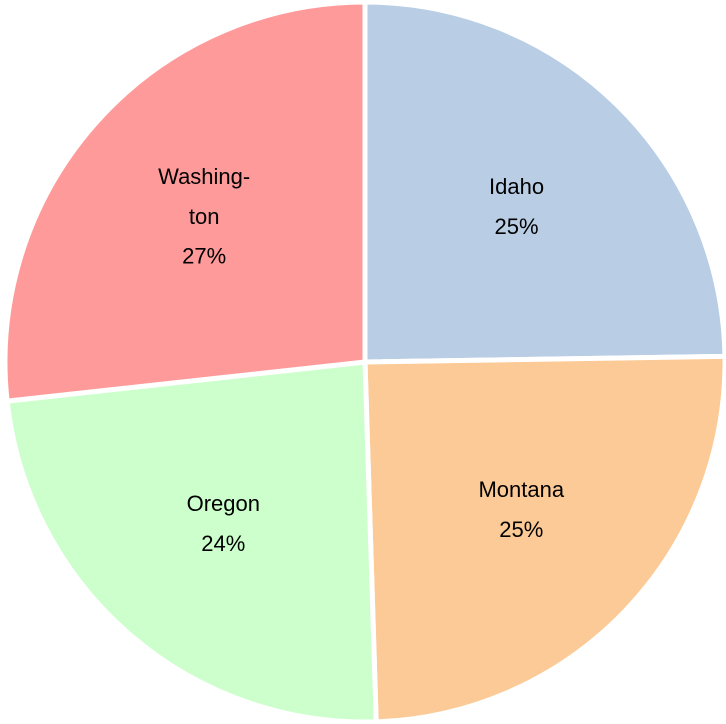 The image size is (726, 724). I want to click on slice-label: Montana, so click(521, 489).